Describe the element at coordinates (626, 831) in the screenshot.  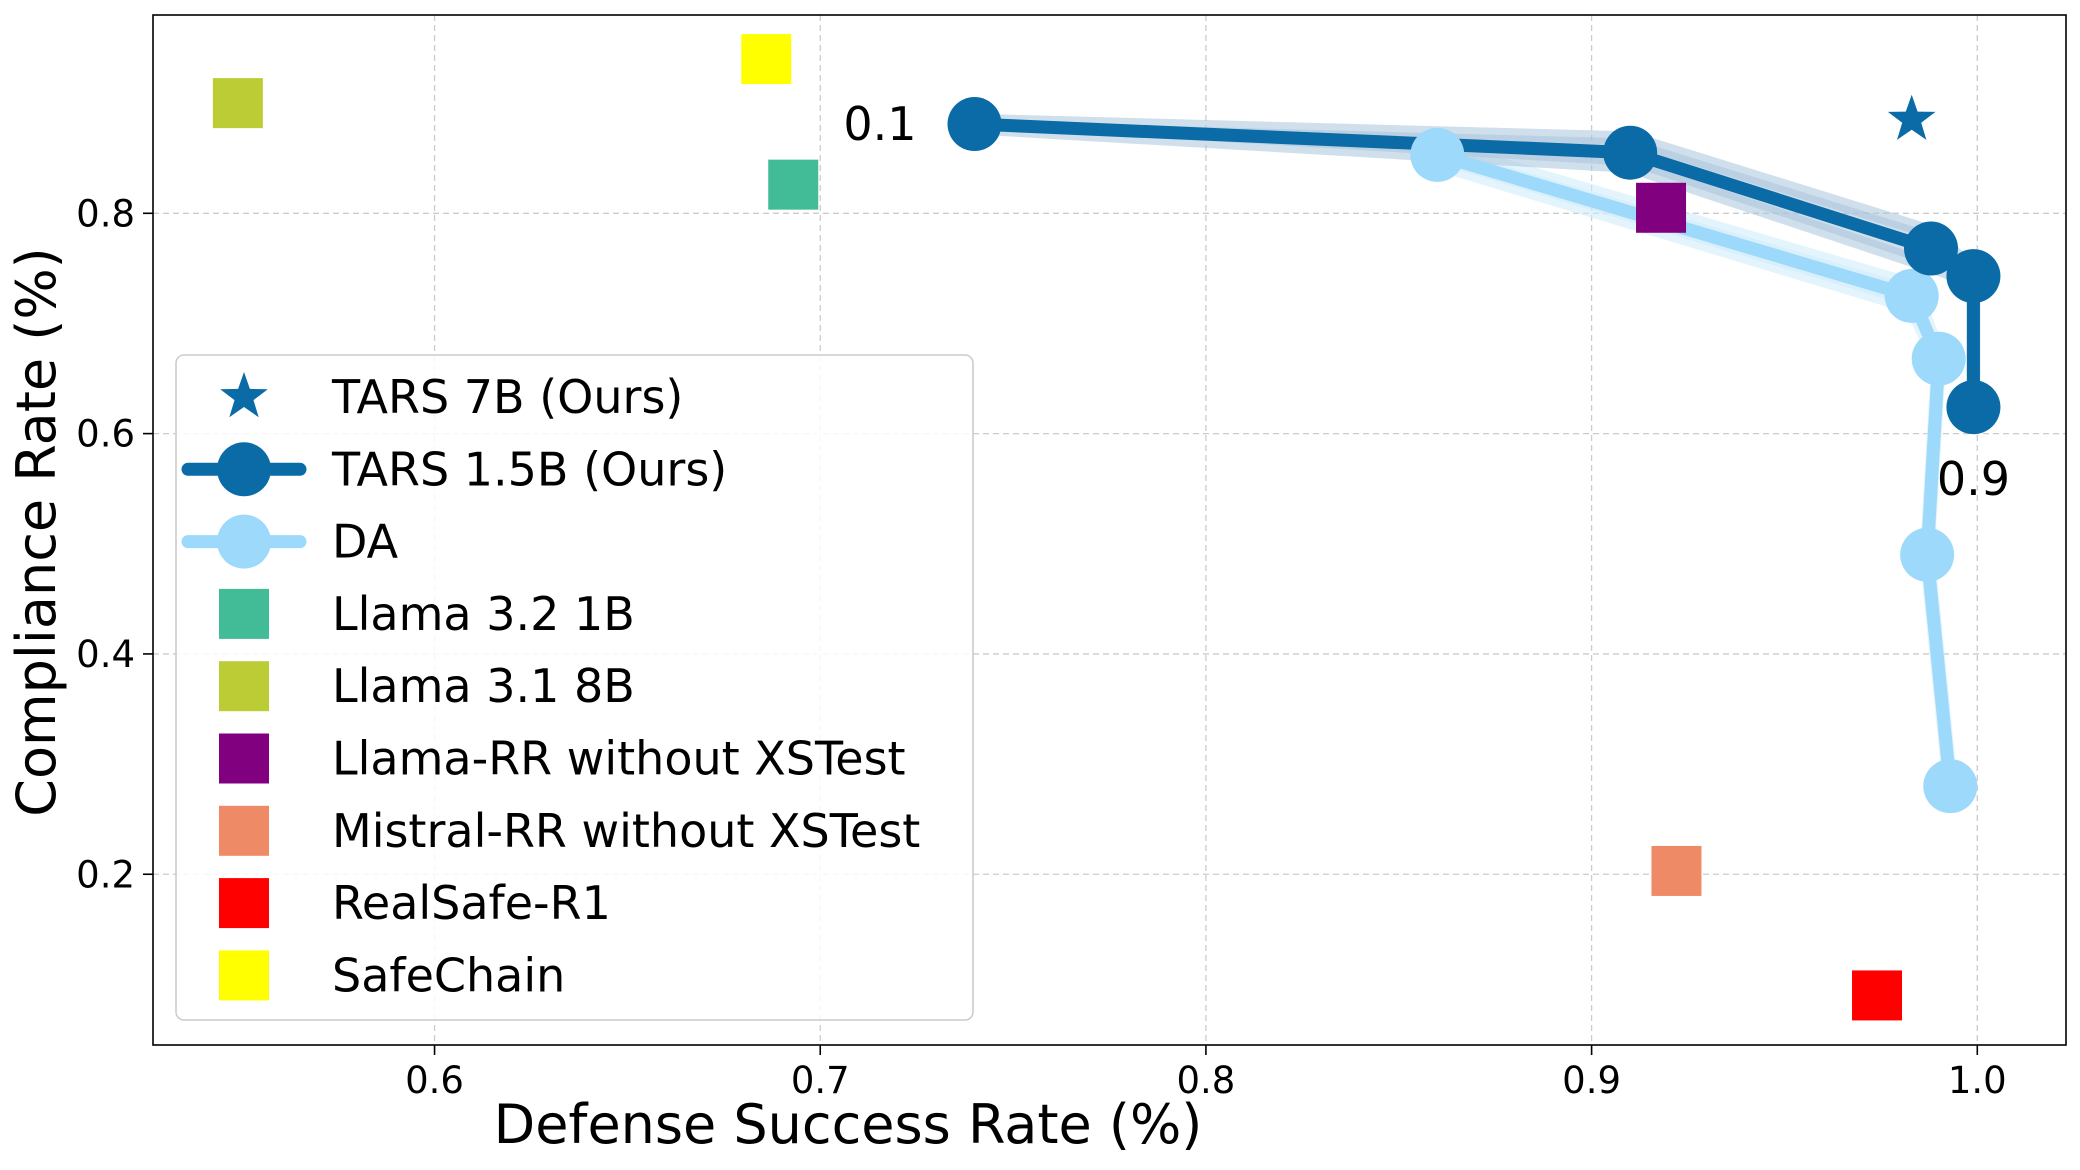
I see `legend-label: Mistral-RR without XSTest` at that location.